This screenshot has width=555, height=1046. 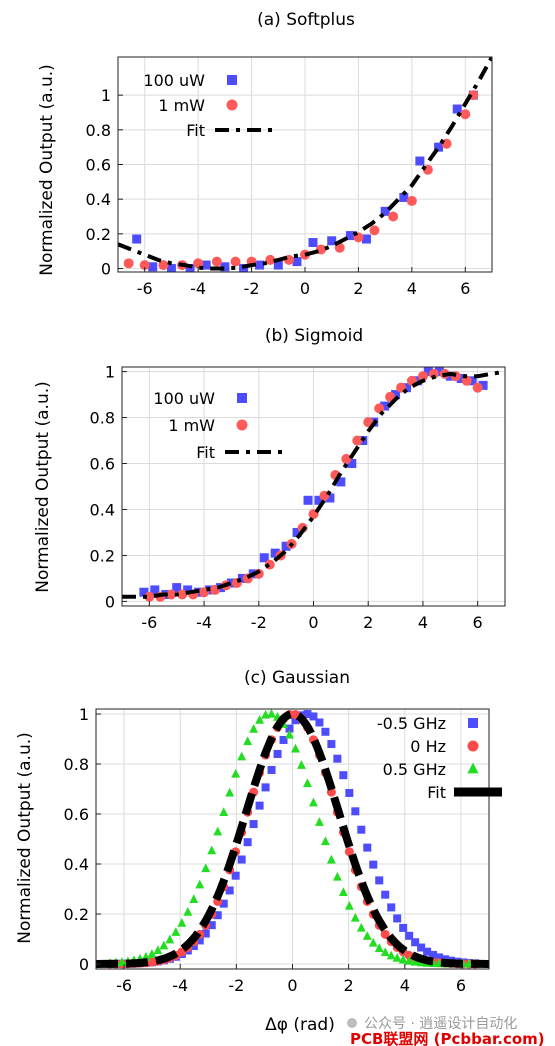 I want to click on sigmoid-y-ticks: 0 0.2 0.4 0.6 0.8 1, so click(x=108, y=487).